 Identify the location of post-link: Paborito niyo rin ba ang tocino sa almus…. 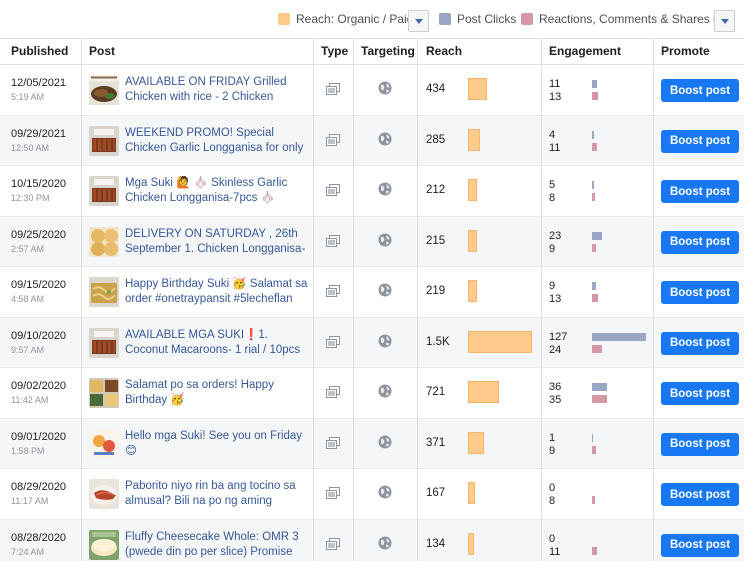
(210, 493).